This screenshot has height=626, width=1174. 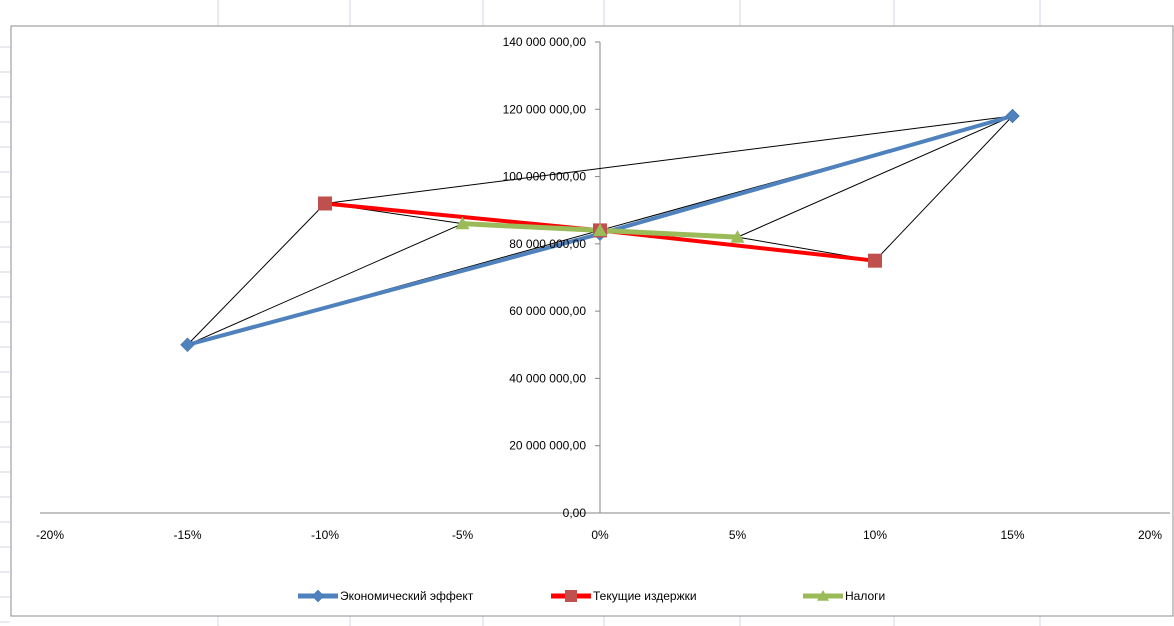 I want to click on x-tick-label: 20%, so click(x=1150, y=535).